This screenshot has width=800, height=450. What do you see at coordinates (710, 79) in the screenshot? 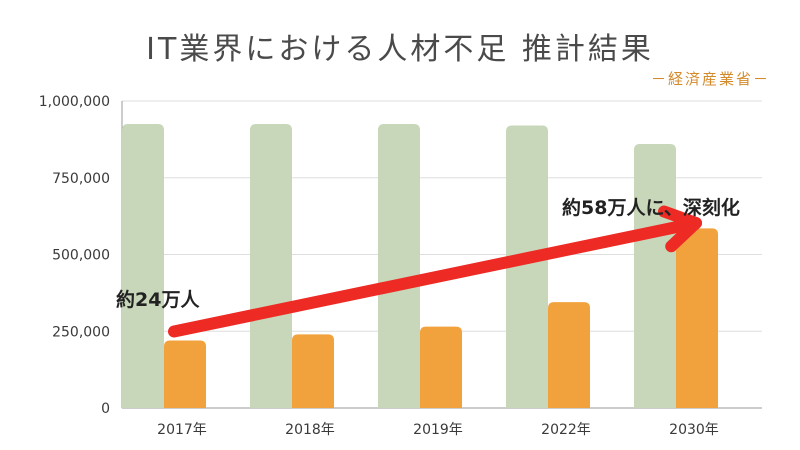
I see `chart-subtitle: －経済産業省－` at bounding box center [710, 79].